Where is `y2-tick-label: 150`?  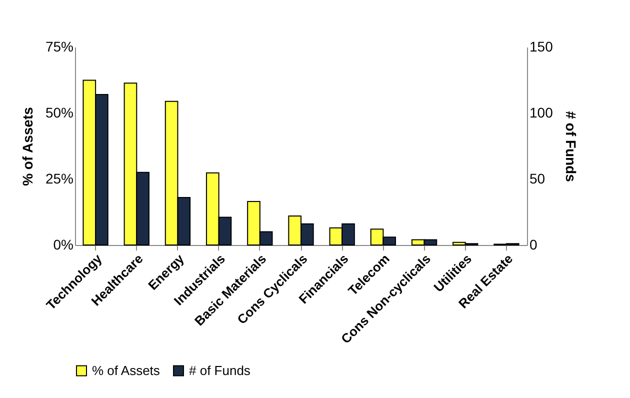
y2-tick-label: 150 is located at coordinates (542, 46).